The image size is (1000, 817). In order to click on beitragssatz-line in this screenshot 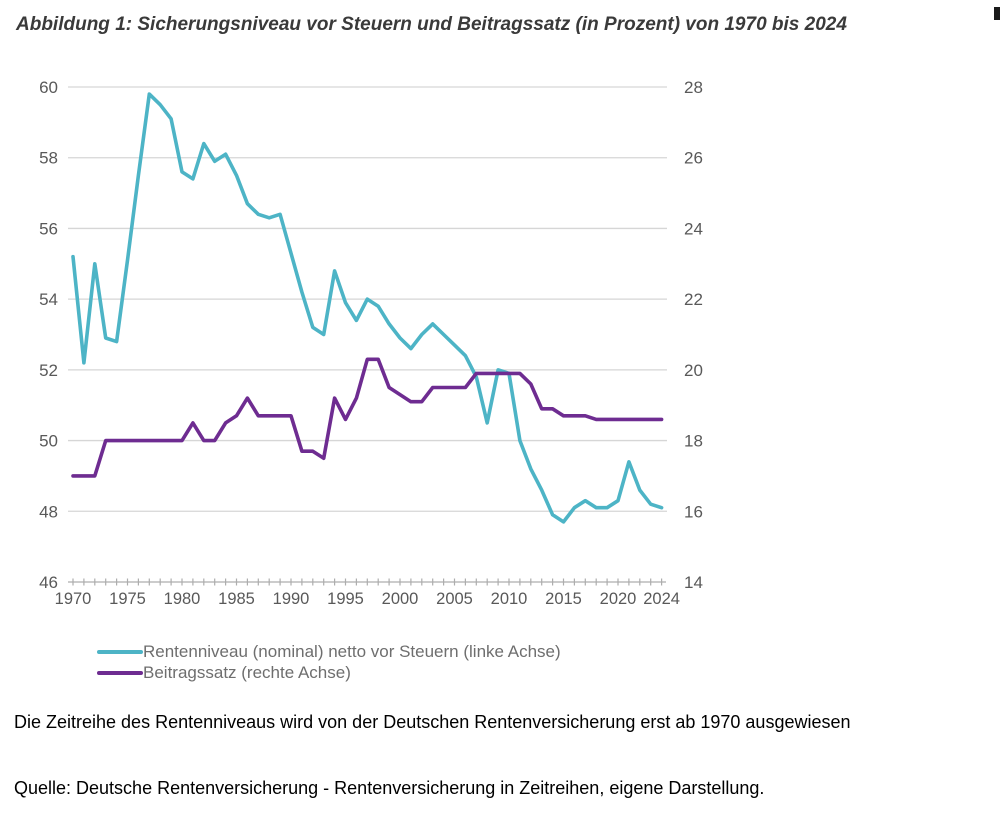, I will do `click(367, 417)`.